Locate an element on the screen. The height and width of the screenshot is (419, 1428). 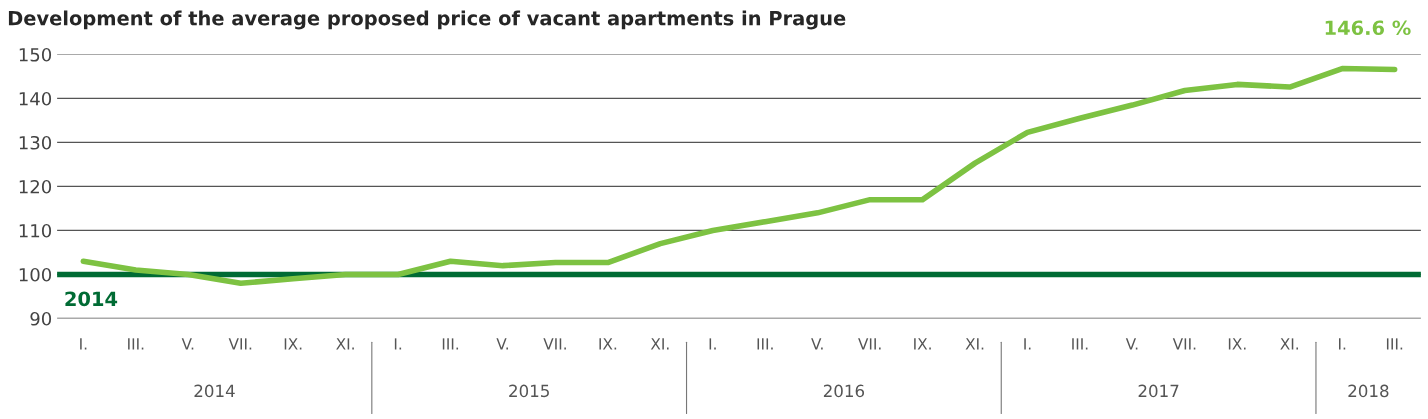
chart-title: Development of the average proposed price of vacant apartments in Prague is located at coordinates (427, 20).